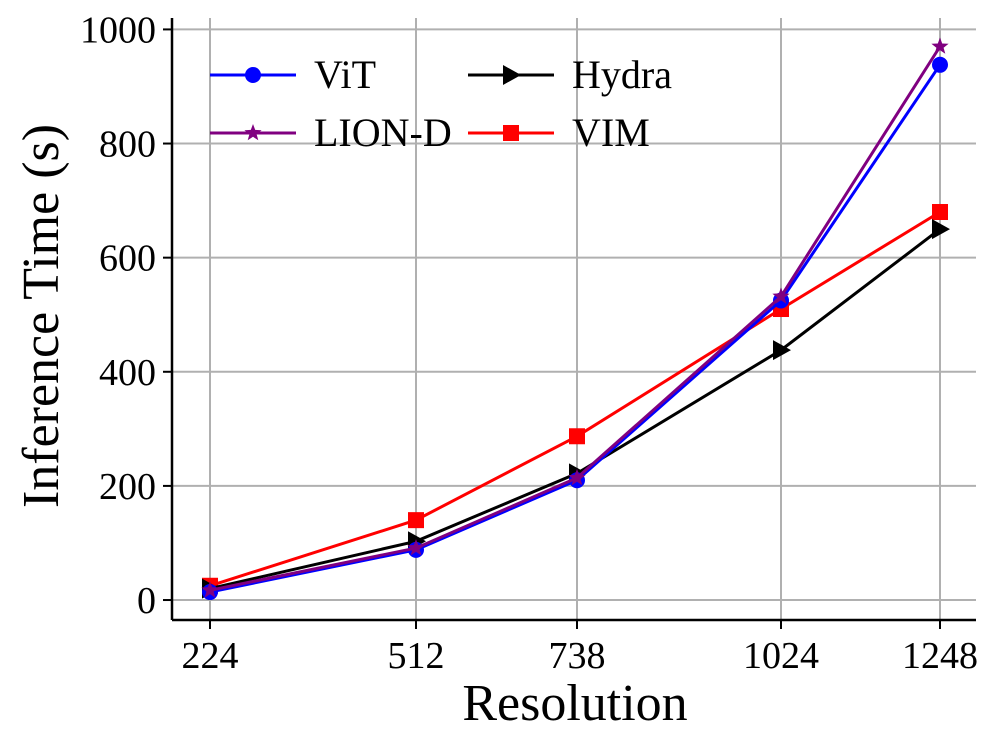 The image size is (996, 748). What do you see at coordinates (781, 656) in the screenshot?
I see `x-tick-label-1024: 1024` at bounding box center [781, 656].